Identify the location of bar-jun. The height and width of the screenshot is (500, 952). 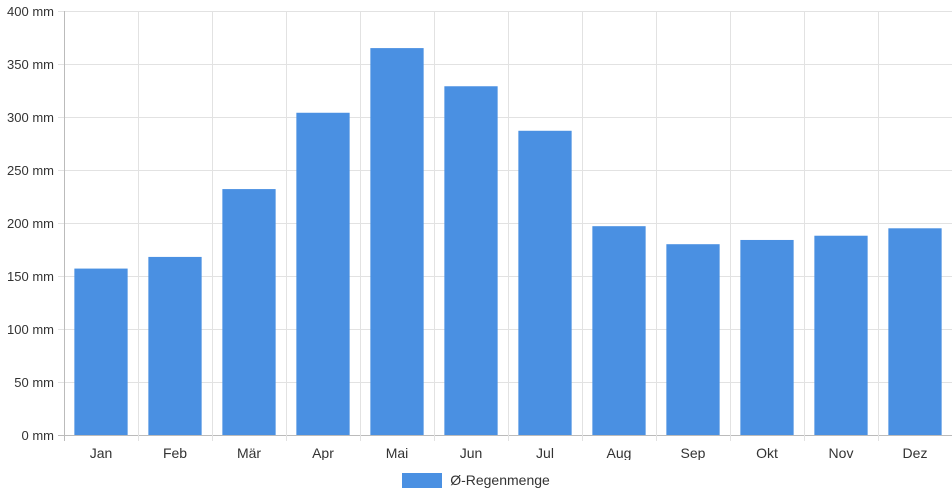
(471, 260).